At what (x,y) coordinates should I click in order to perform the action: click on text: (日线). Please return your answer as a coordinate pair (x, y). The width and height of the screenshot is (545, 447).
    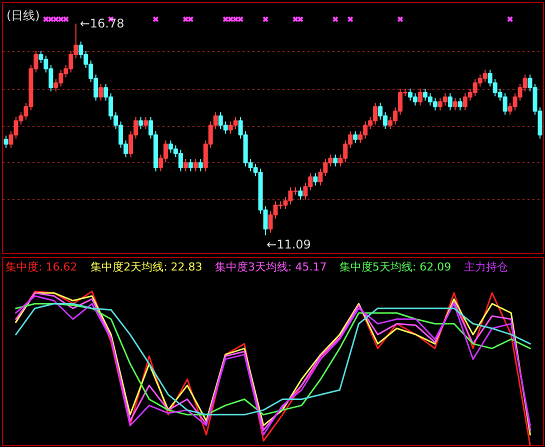
    Looking at the image, I should click on (23, 15).